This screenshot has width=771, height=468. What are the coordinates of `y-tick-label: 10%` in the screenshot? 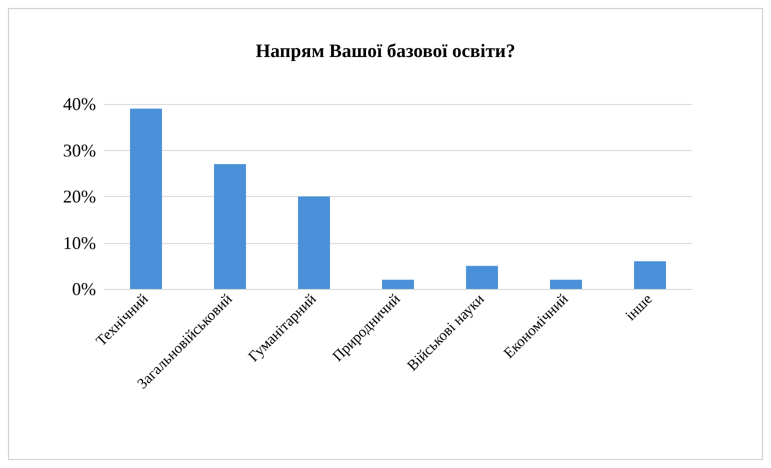 It's located at (79, 242).